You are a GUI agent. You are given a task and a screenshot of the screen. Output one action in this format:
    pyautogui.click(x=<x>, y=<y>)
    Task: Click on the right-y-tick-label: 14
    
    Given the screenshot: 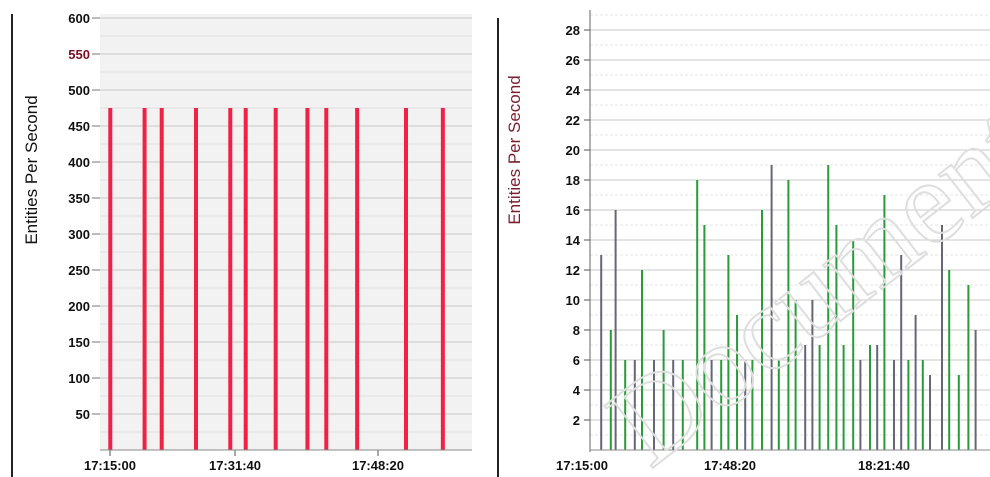 What is the action you would take?
    pyautogui.click(x=573, y=240)
    